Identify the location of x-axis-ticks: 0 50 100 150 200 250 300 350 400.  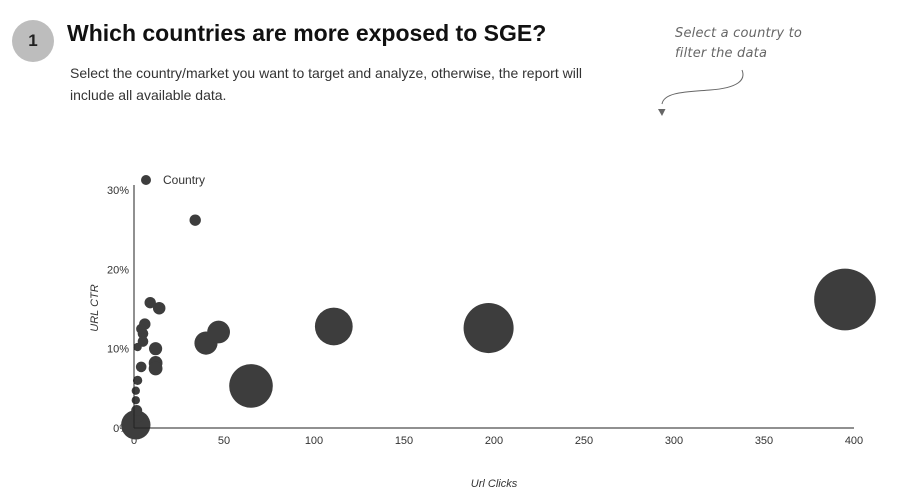
(497, 441).